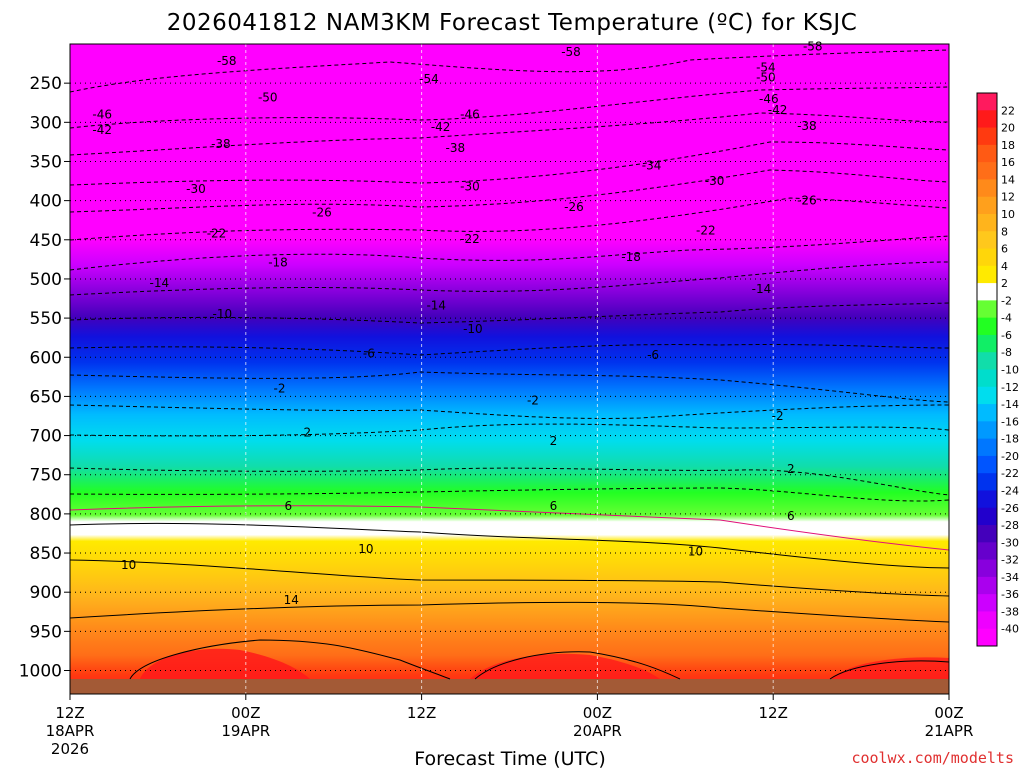  I want to click on y-tick-label: 500, so click(46, 280).